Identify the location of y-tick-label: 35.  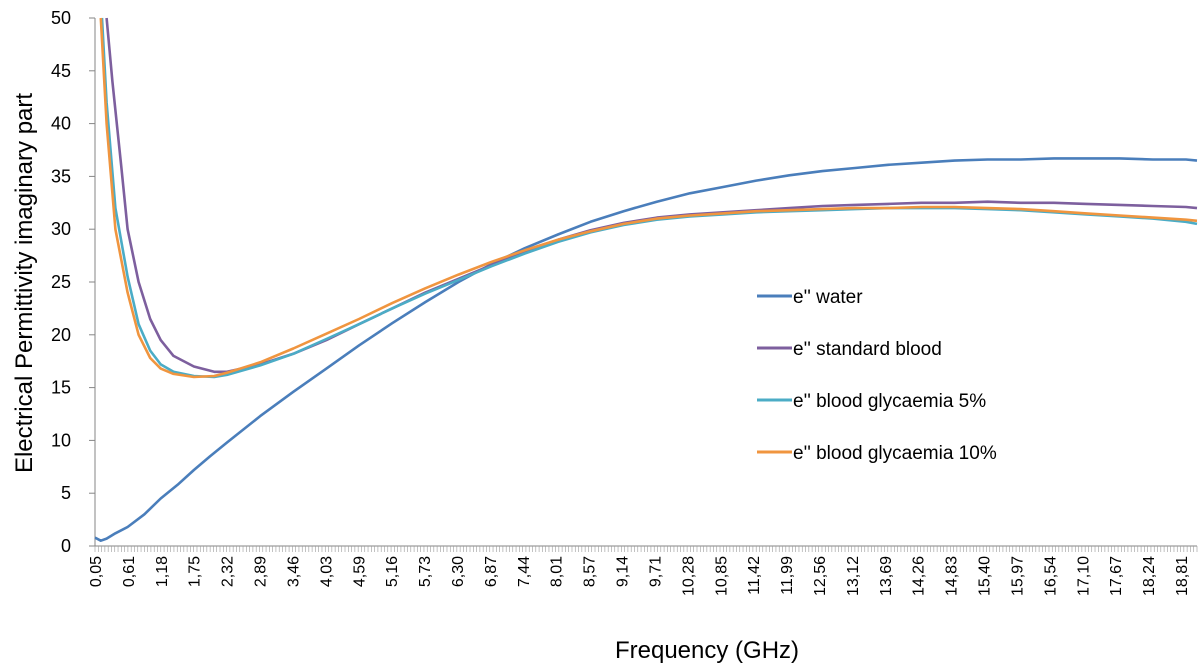
(61, 176).